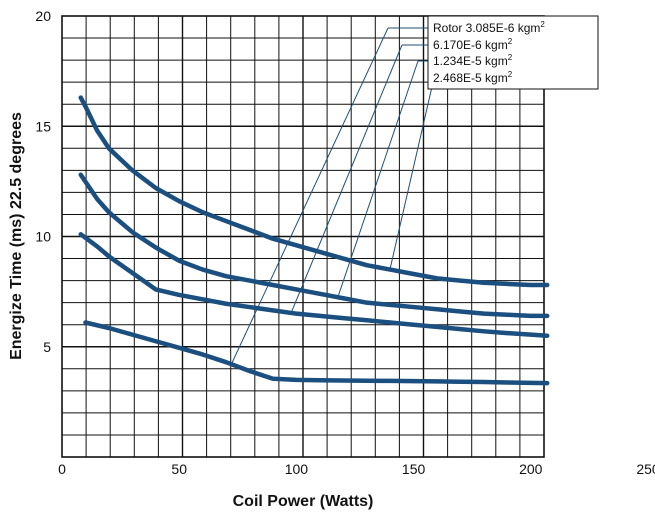 The width and height of the screenshot is (655, 514). I want to click on y-tick-label: 20, so click(43, 16).